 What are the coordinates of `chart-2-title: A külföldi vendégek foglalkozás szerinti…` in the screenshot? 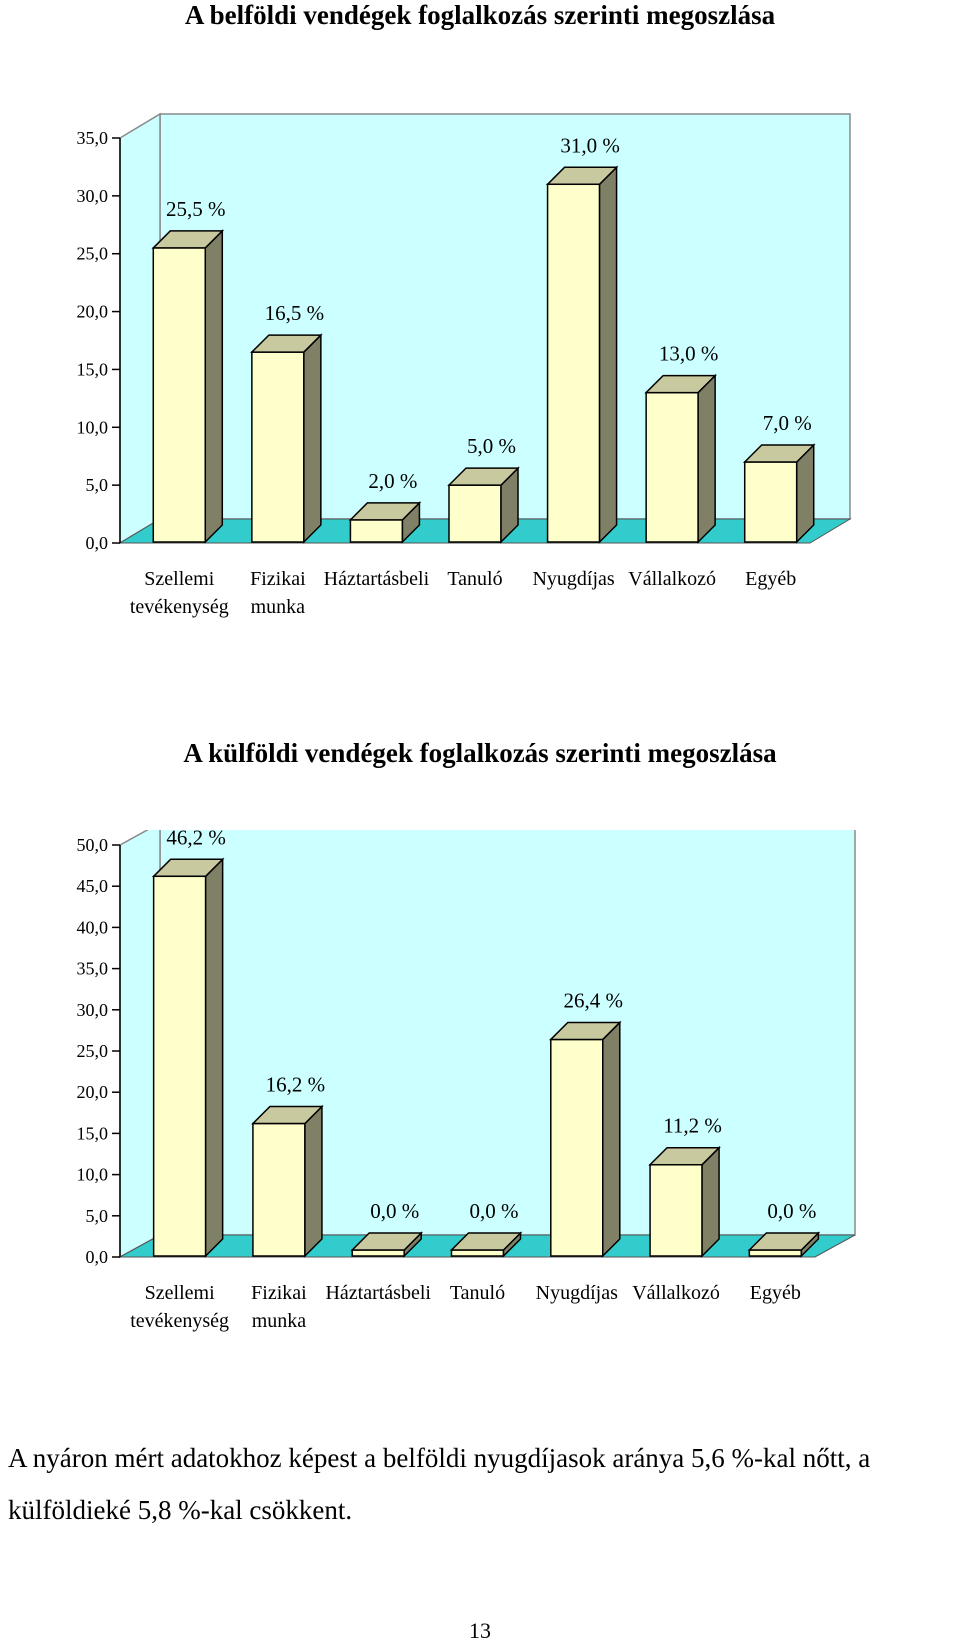 It's located at (480, 753).